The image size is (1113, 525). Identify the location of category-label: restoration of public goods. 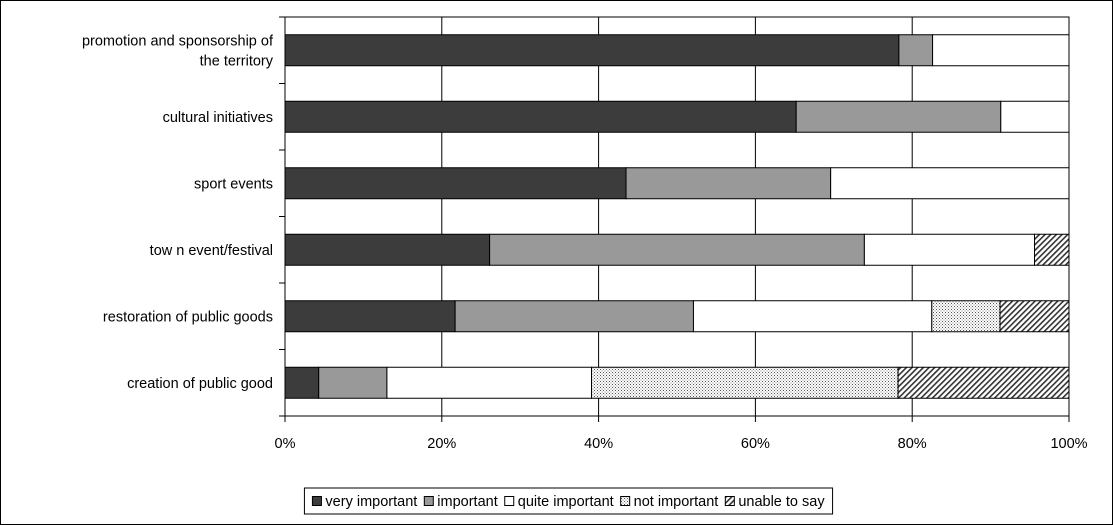
(188, 317).